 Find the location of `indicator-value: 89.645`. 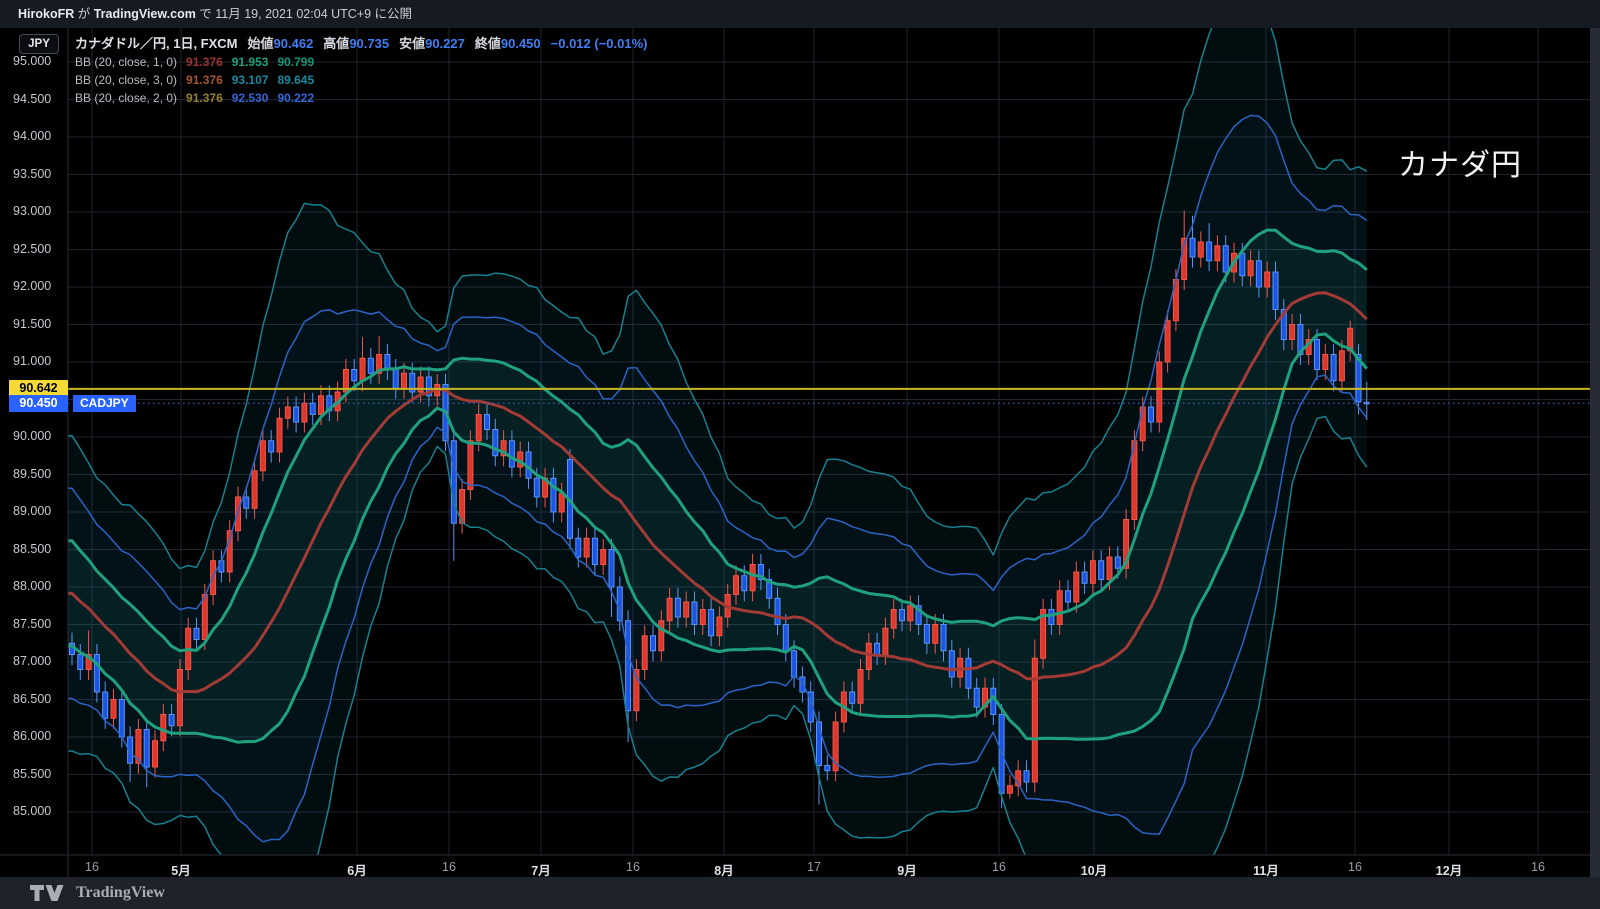

indicator-value: 89.645 is located at coordinates (296, 80).